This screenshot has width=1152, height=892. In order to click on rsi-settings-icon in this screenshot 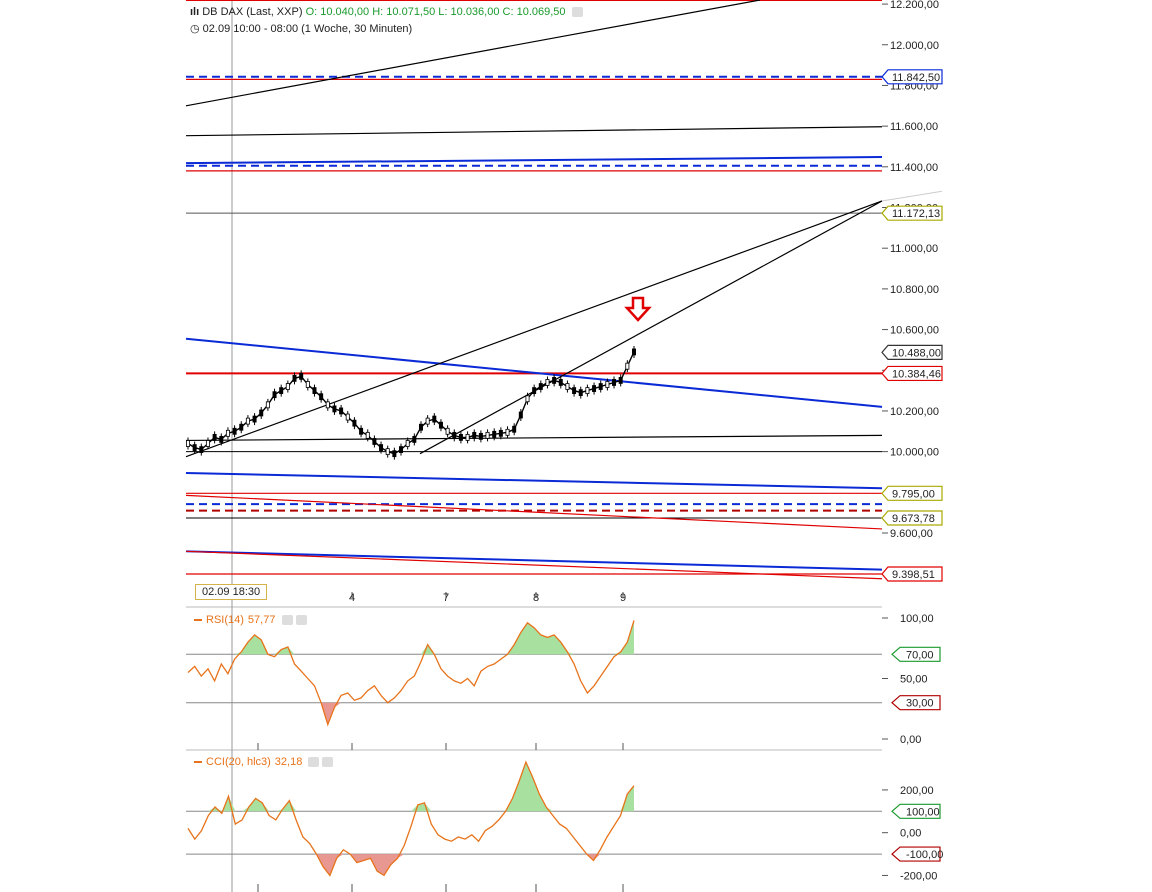, I will do `click(287, 620)`.